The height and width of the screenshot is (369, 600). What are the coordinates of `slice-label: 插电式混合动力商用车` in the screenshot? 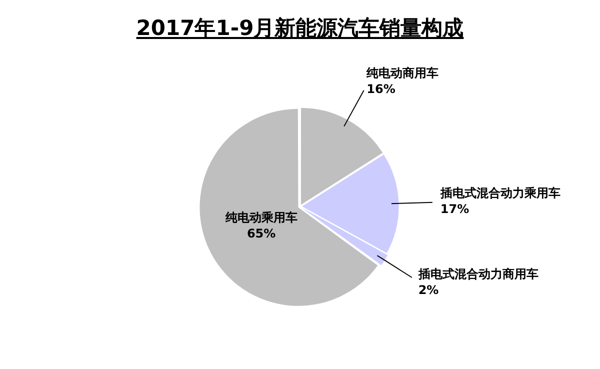 It's located at (477, 273).